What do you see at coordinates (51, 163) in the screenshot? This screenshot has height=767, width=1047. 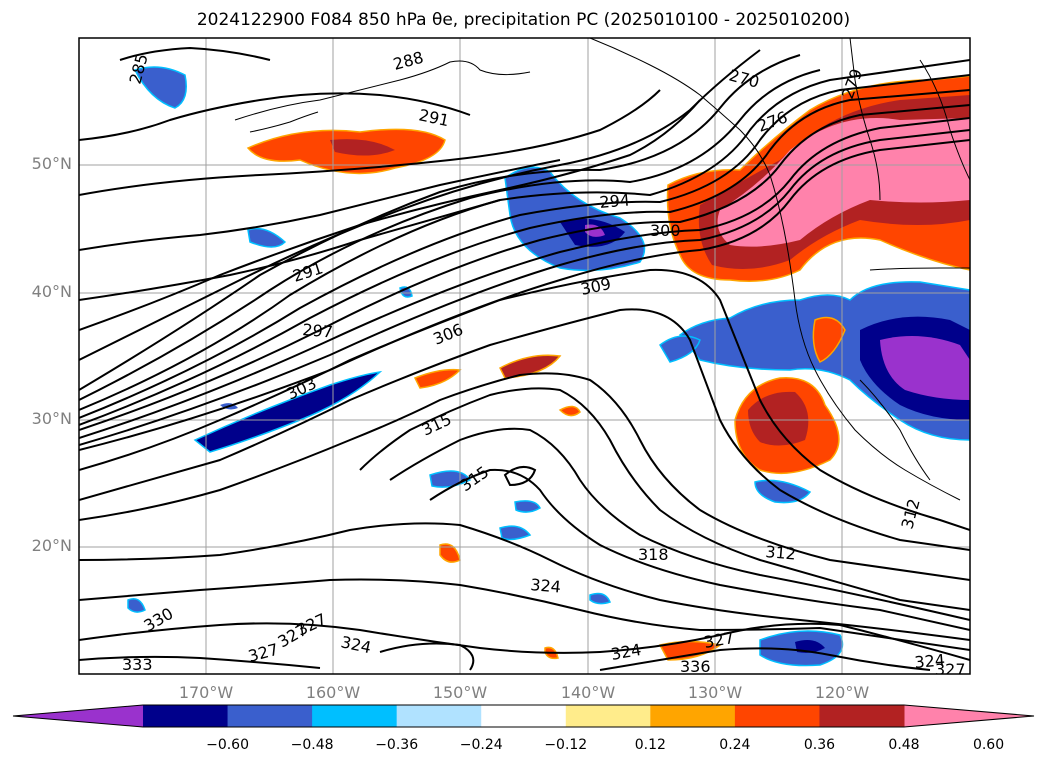 I see `lat-label-50n: 50°N` at bounding box center [51, 163].